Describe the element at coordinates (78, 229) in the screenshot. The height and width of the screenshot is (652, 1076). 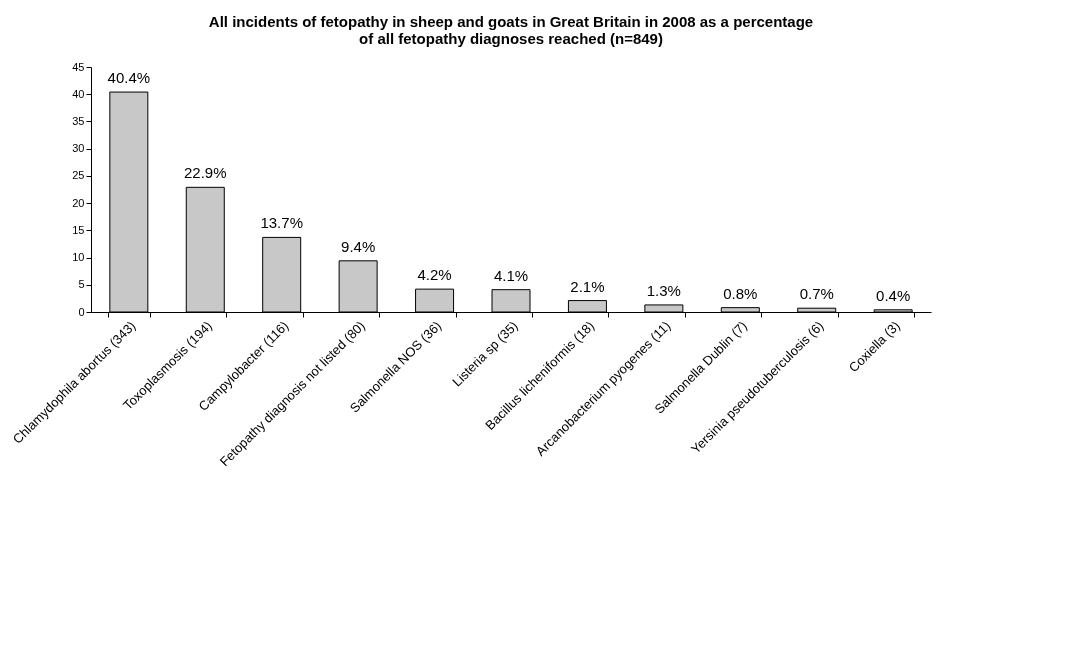
I see `y-tick-label: 15` at that location.